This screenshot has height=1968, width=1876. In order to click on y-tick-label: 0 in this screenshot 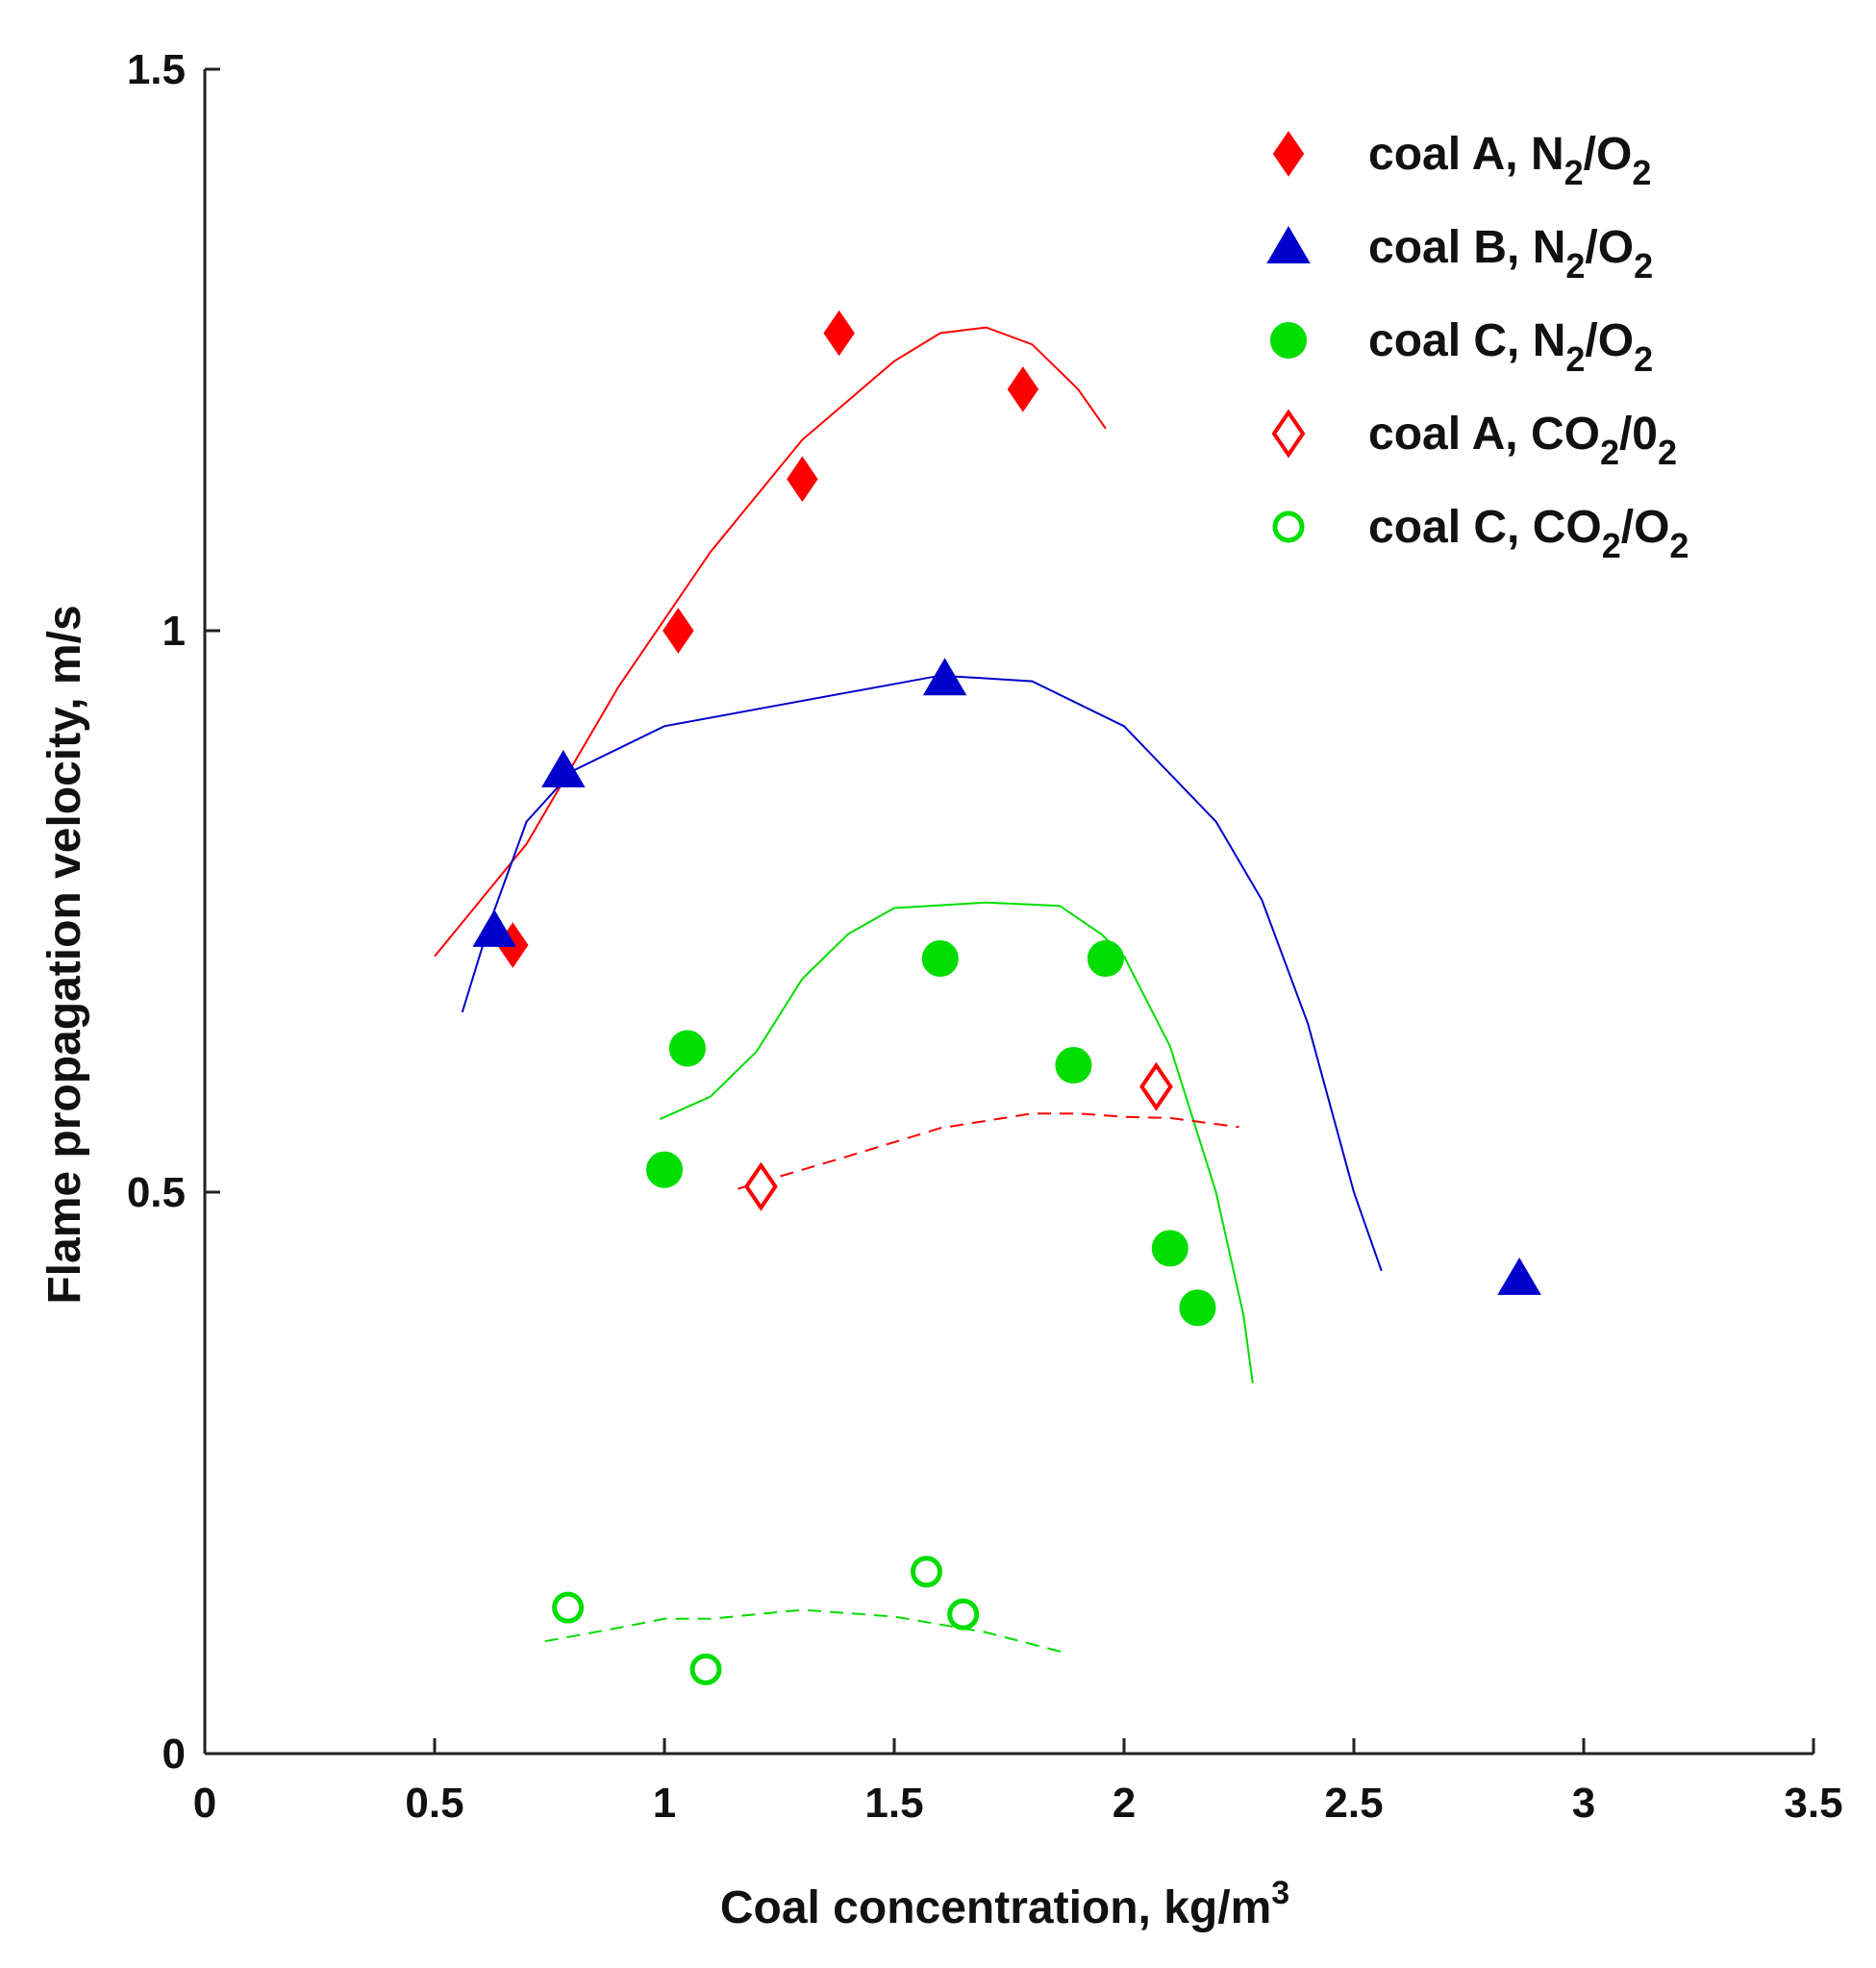, I will do `click(174, 1754)`.